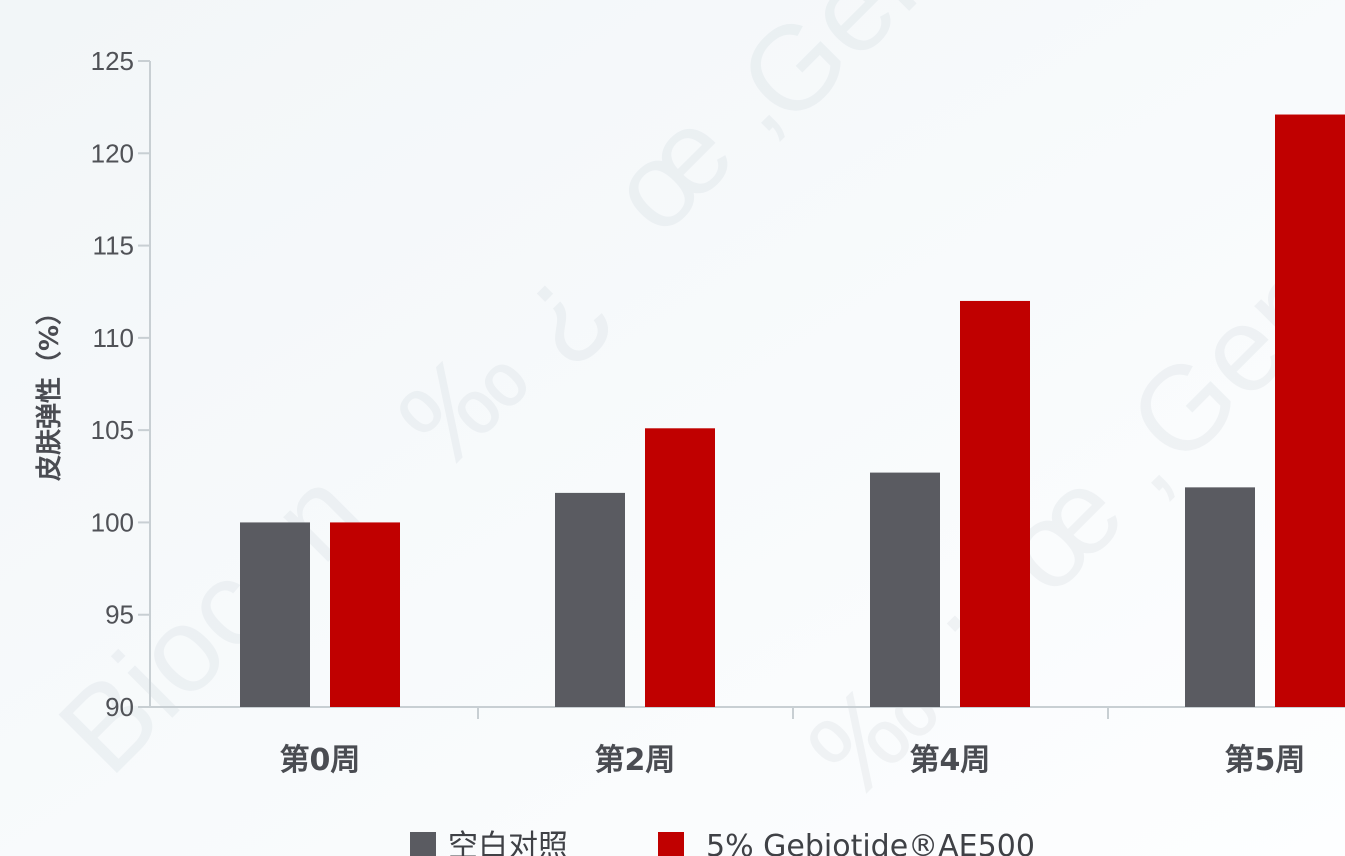 This screenshot has height=856, width=1345. Describe the element at coordinates (793, 760) in the screenshot. I see `x-tick-labels: 第0周 第2周 第4周 第5周` at that location.